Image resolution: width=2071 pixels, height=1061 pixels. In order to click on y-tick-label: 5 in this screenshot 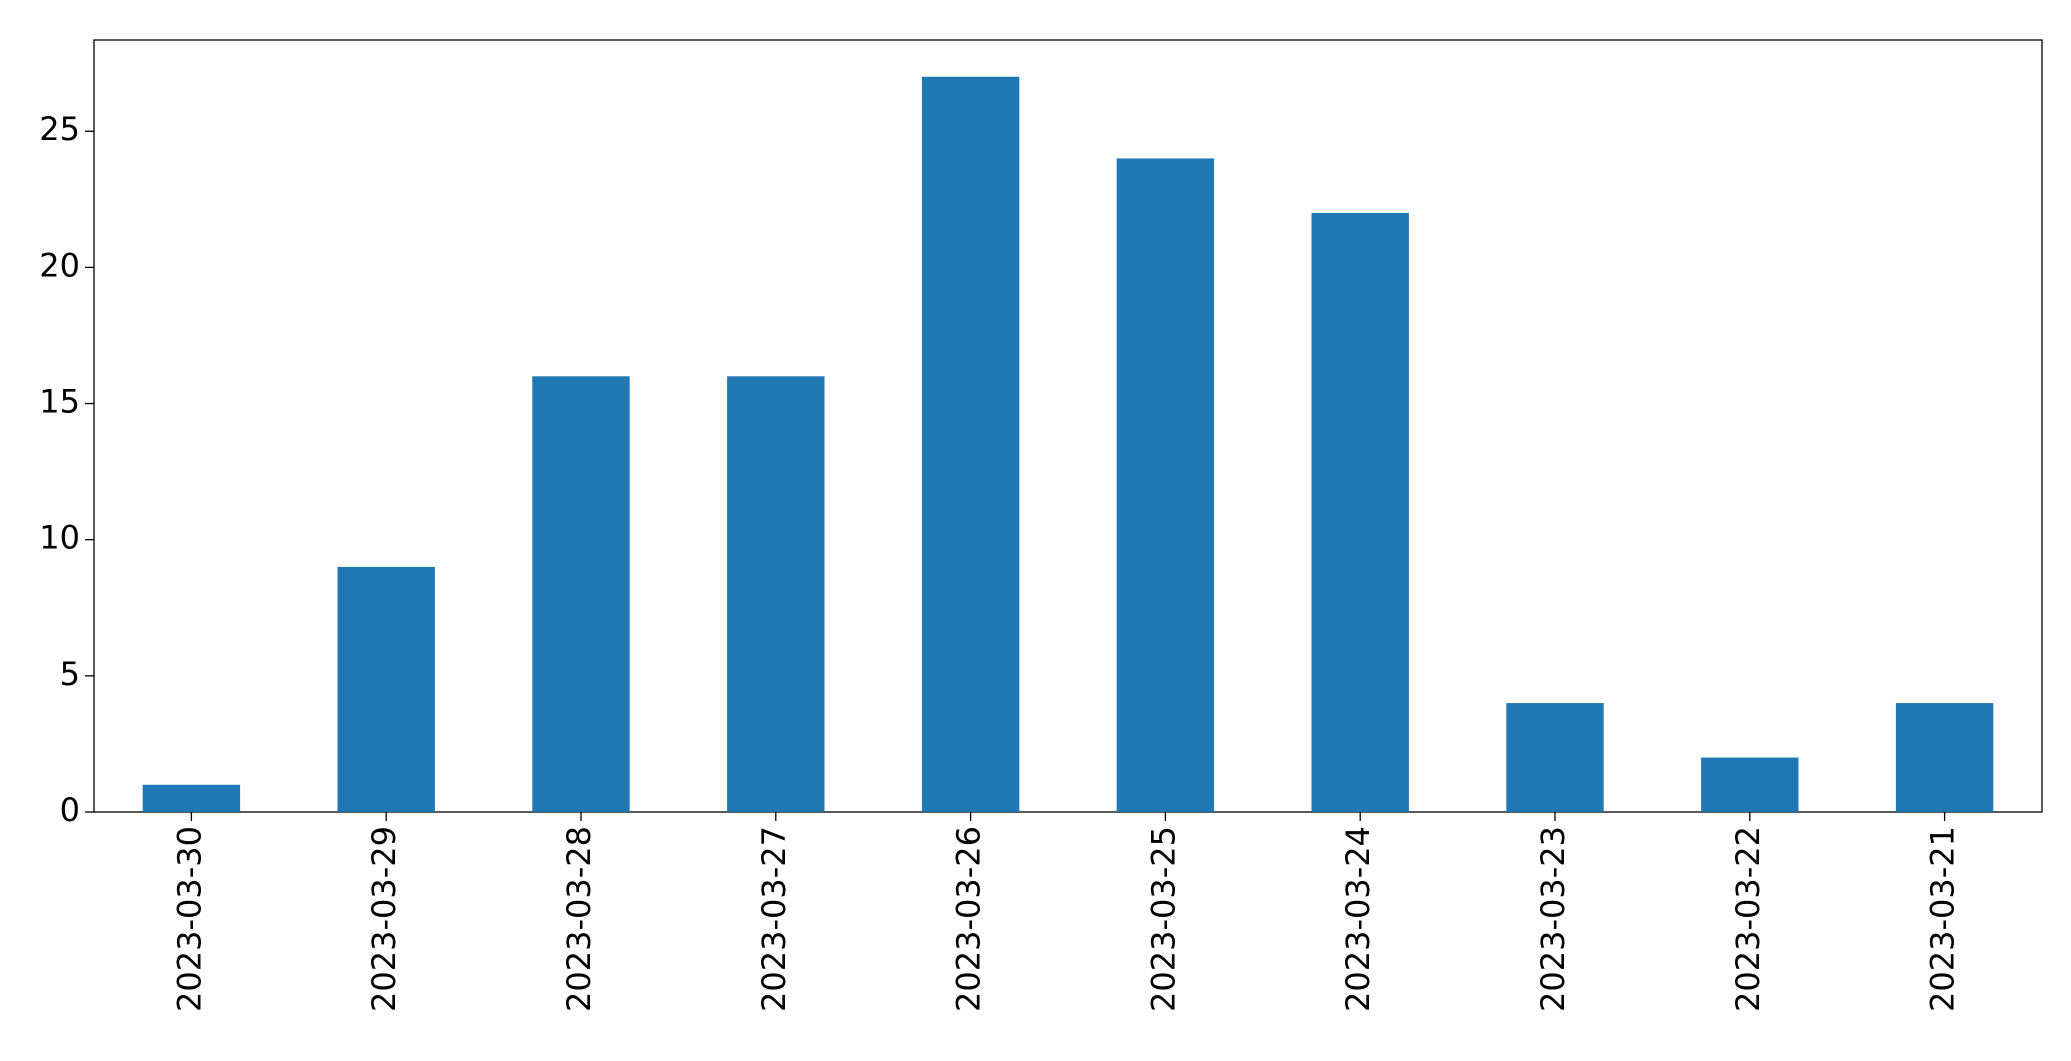, I will do `click(70, 674)`.